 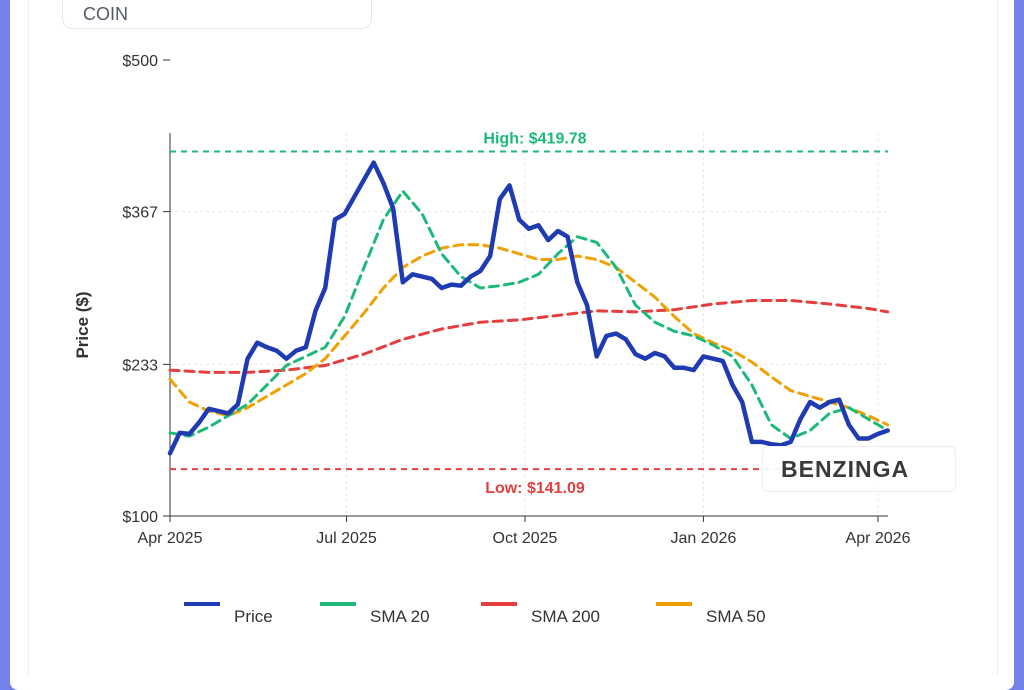 I want to click on y-tick-label: $233, so click(x=140, y=365).